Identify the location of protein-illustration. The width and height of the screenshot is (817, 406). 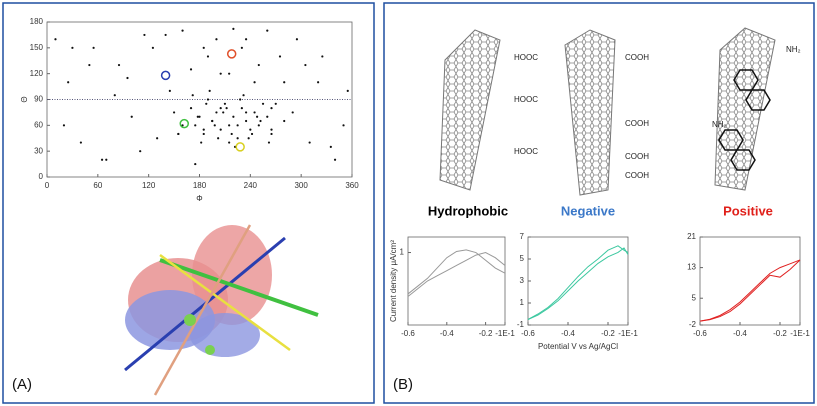
(221, 310).